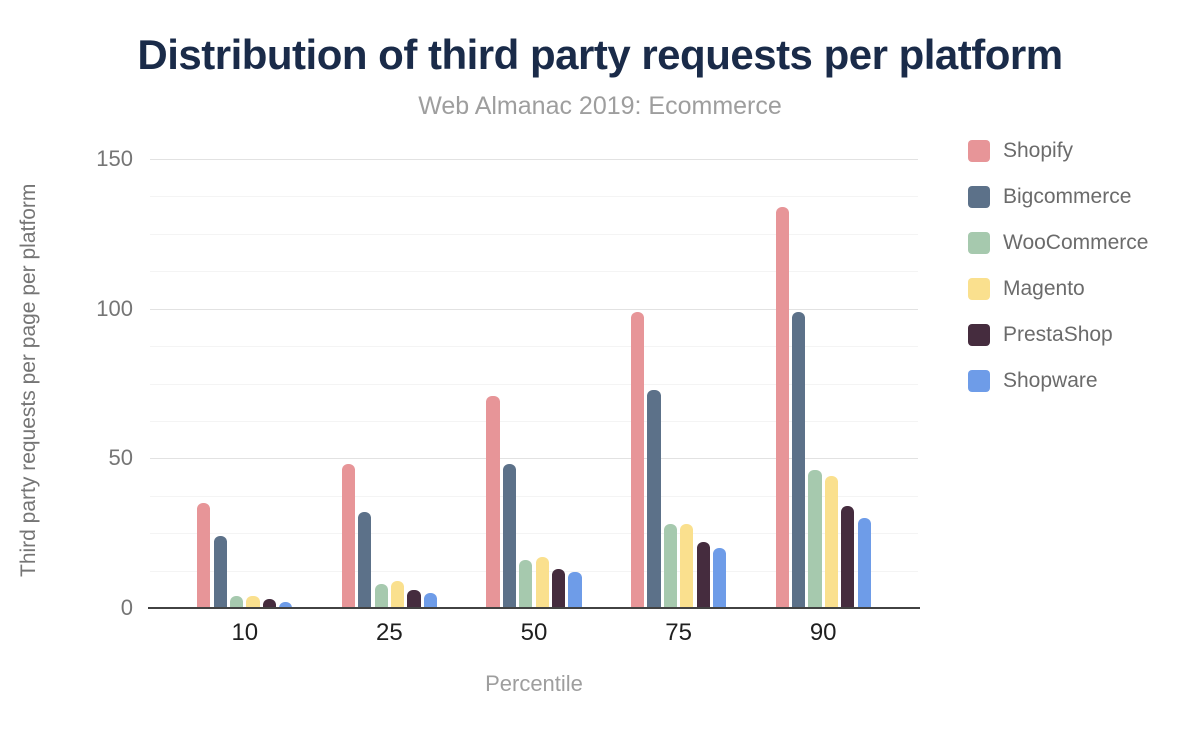 The image size is (1200, 742). What do you see at coordinates (848, 557) in the screenshot?
I see `bar-prestashop-p90` at bounding box center [848, 557].